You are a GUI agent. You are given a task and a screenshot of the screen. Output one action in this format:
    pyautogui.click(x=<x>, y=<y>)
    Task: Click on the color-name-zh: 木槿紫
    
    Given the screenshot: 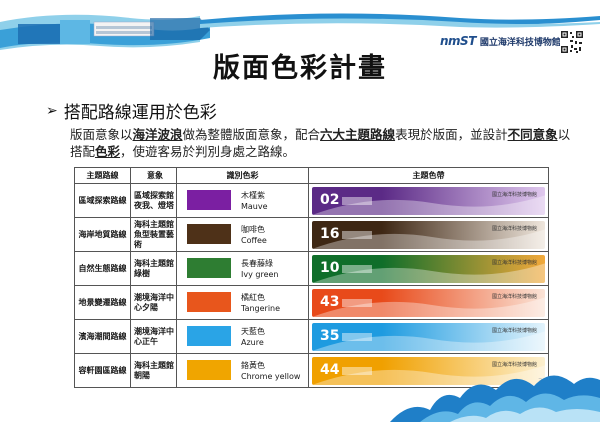 What is the action you would take?
    pyautogui.click(x=253, y=195)
    